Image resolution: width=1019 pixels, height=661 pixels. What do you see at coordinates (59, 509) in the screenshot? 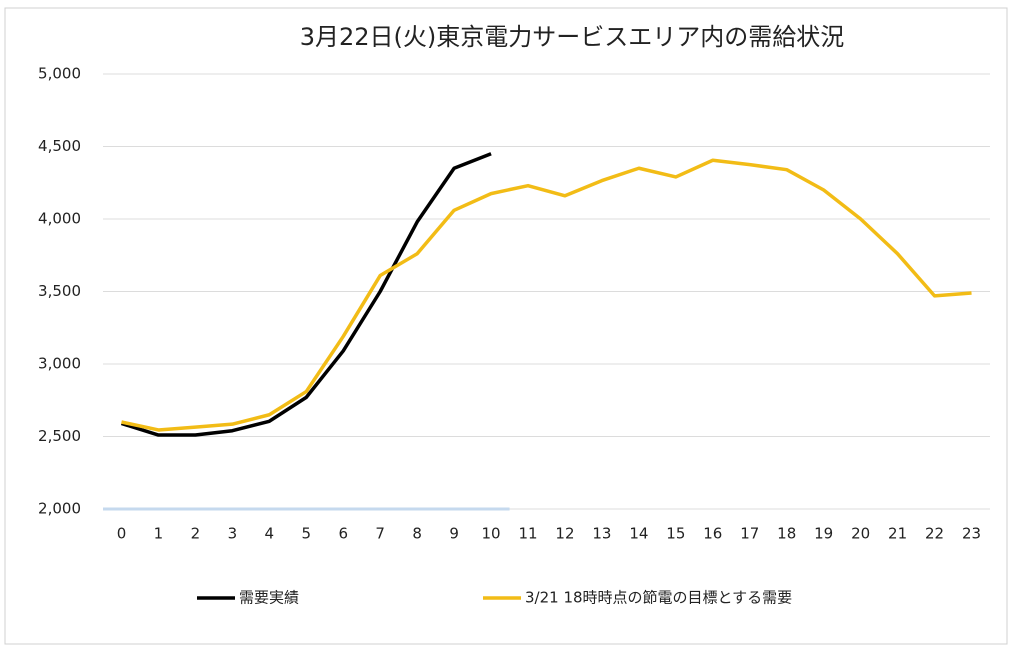
I see `y-tick-label: 2,000` at bounding box center [59, 509].